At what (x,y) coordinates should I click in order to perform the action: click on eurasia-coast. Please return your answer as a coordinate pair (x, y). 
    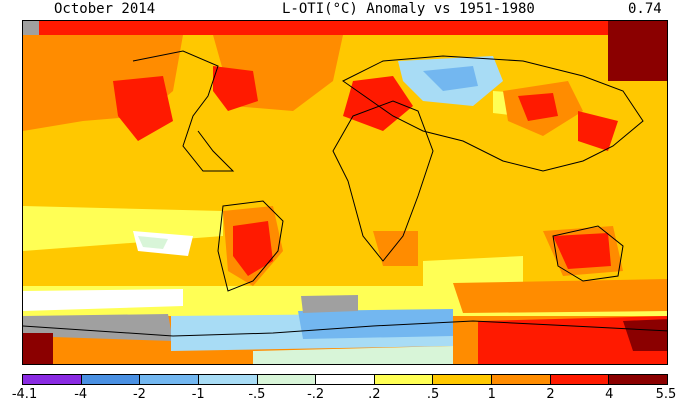
    Looking at the image, I should click on (493, 113).